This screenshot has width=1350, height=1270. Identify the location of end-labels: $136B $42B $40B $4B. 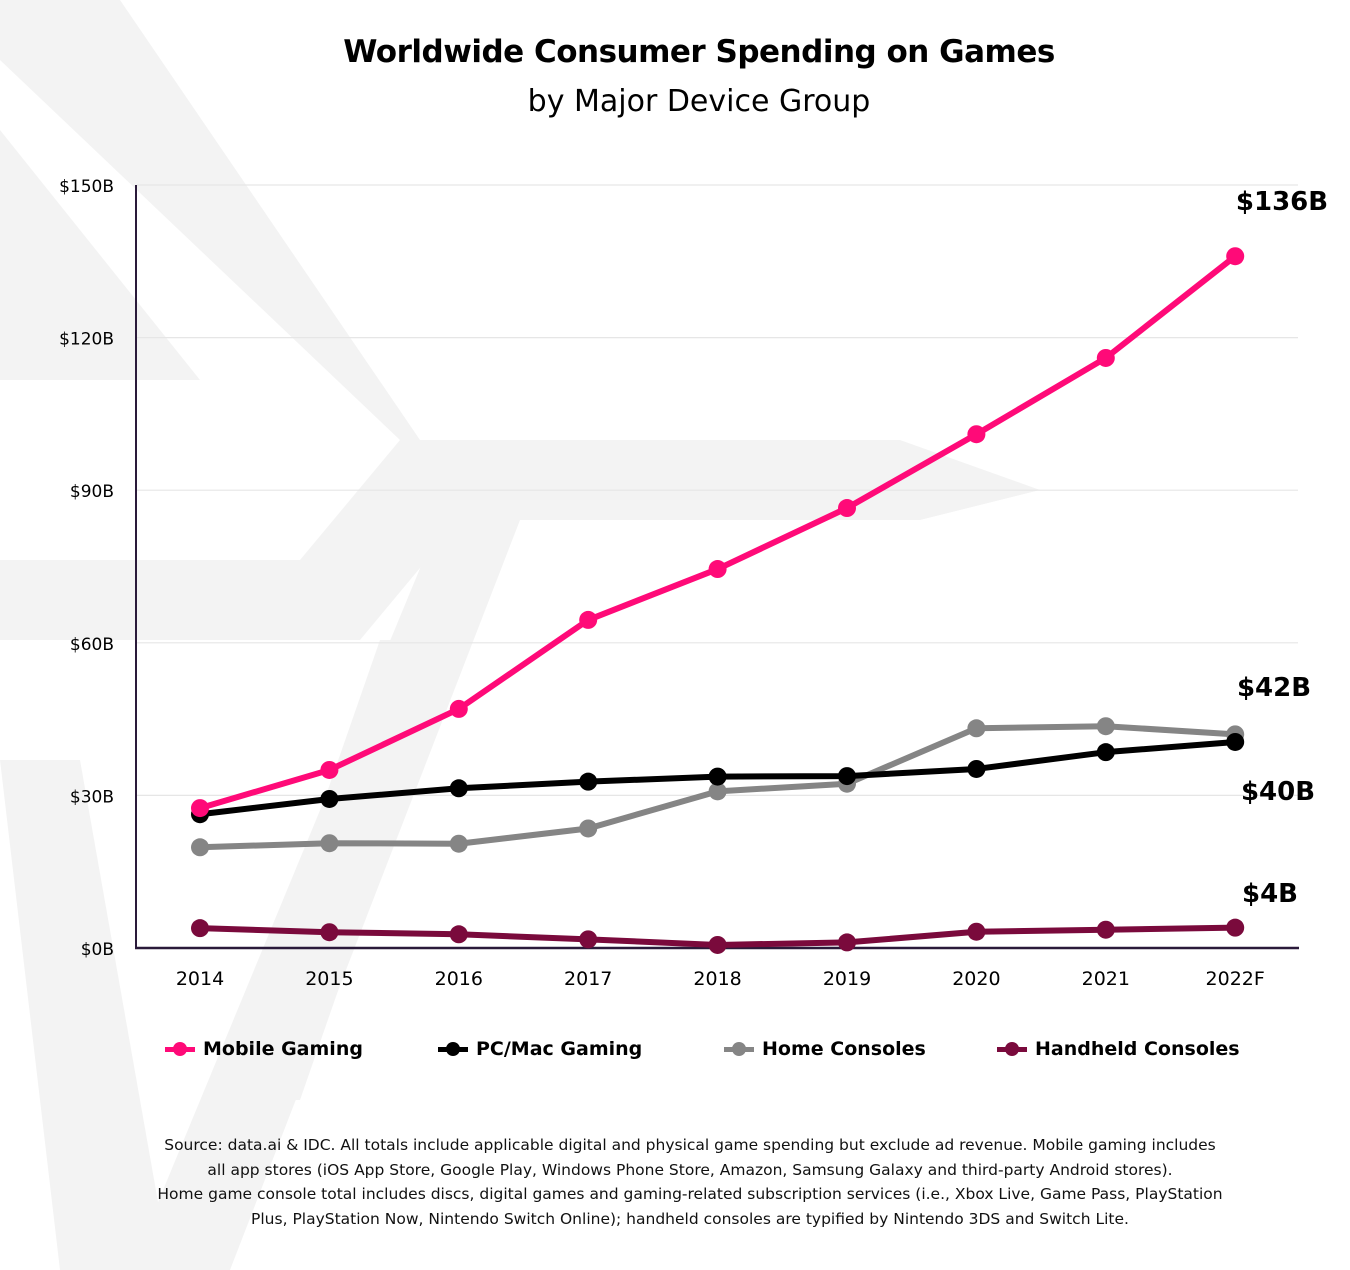
(1282, 548).